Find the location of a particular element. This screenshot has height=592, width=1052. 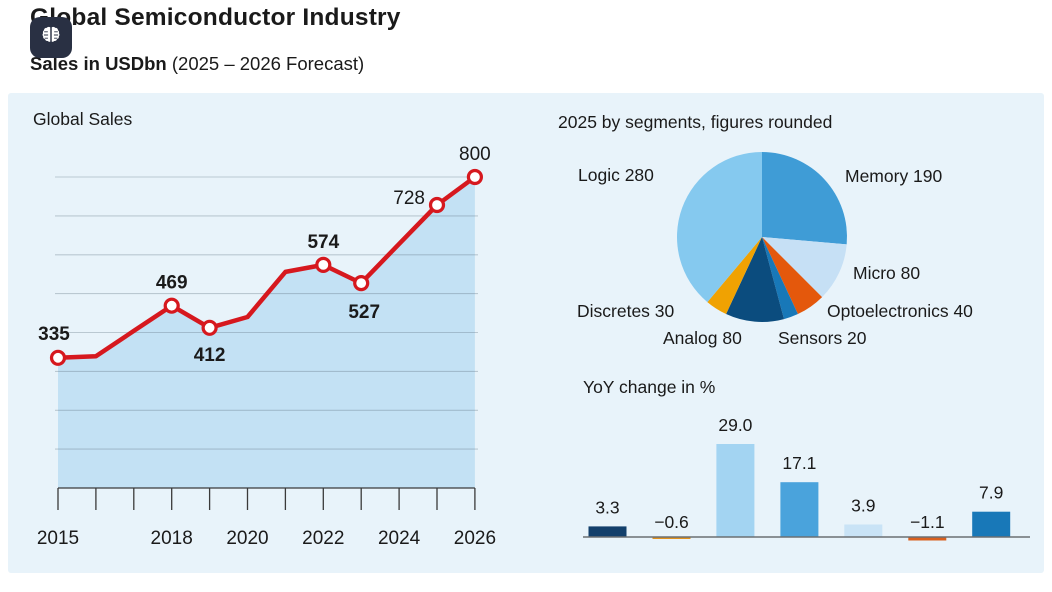

value-label-2025: 728 is located at coordinates (409, 198).